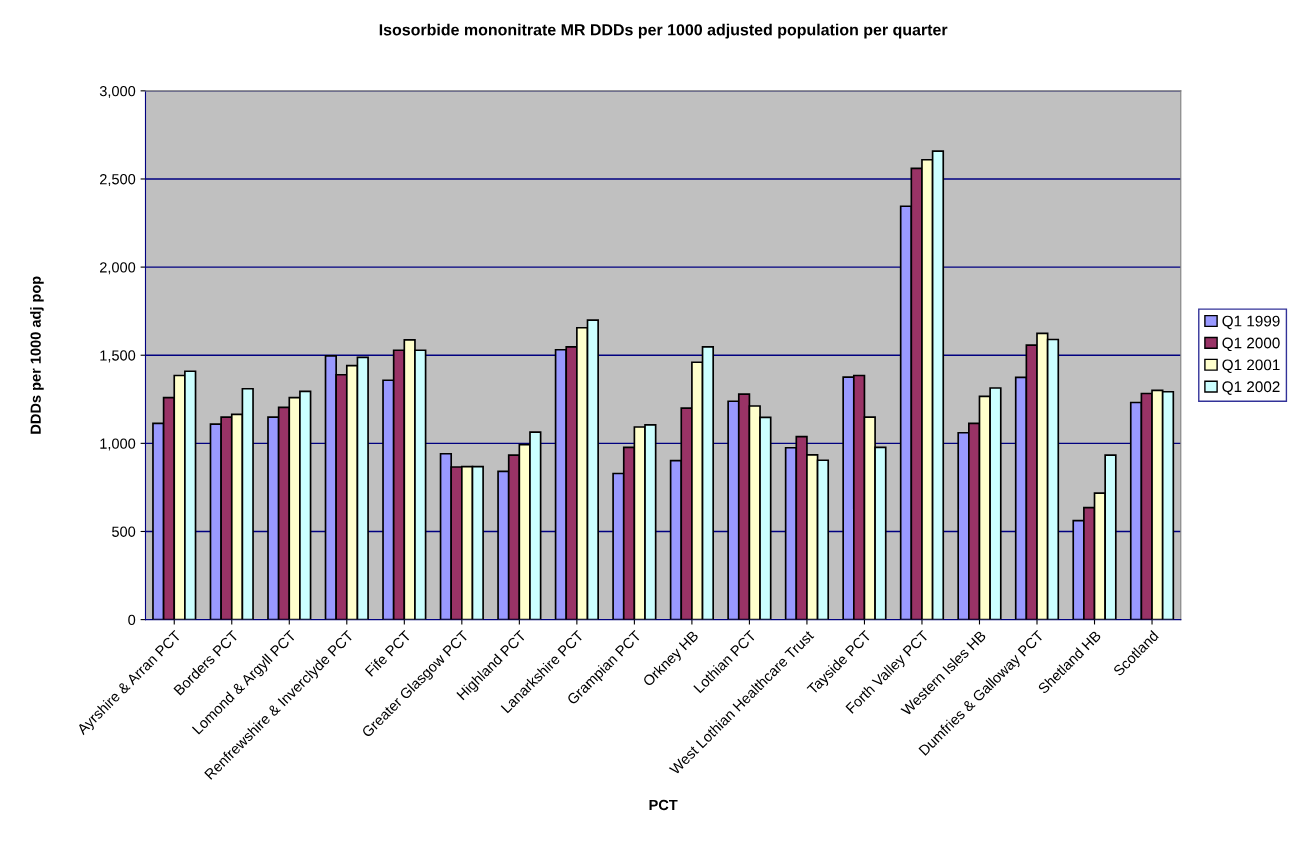  I want to click on y-tick-label: 500, so click(124, 531).